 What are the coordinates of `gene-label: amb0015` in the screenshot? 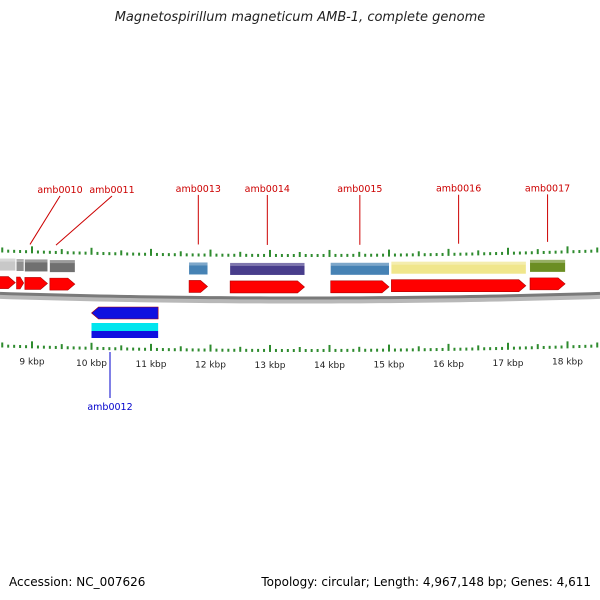 It's located at (359, 189).